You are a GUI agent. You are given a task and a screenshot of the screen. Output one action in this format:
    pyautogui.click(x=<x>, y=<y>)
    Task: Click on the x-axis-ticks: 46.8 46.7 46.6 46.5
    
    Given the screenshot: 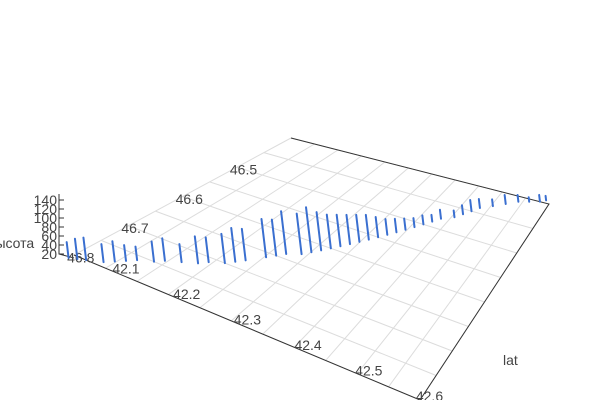 What is the action you would take?
    pyautogui.click(x=162, y=214)
    